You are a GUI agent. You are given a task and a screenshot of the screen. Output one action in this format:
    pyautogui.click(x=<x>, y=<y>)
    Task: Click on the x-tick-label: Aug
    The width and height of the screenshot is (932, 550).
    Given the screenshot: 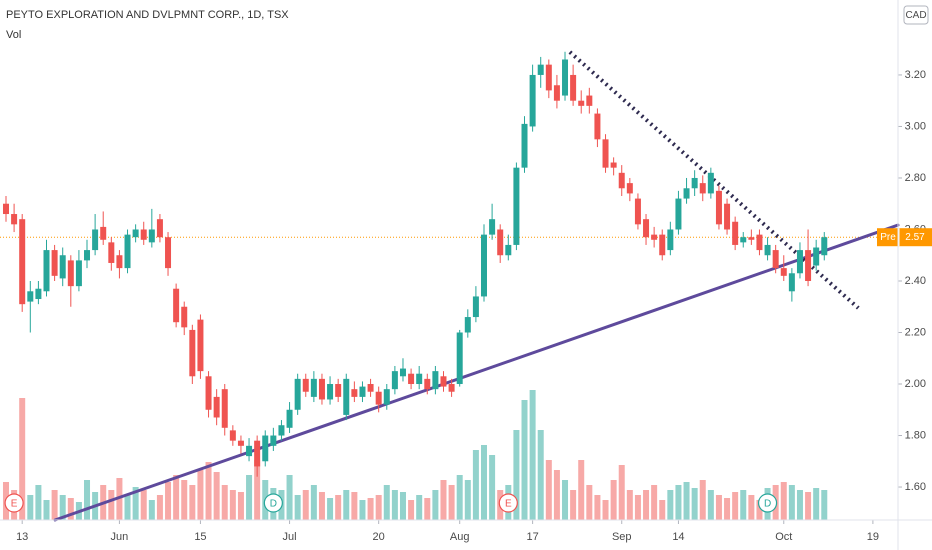 What is the action you would take?
    pyautogui.click(x=460, y=537)
    